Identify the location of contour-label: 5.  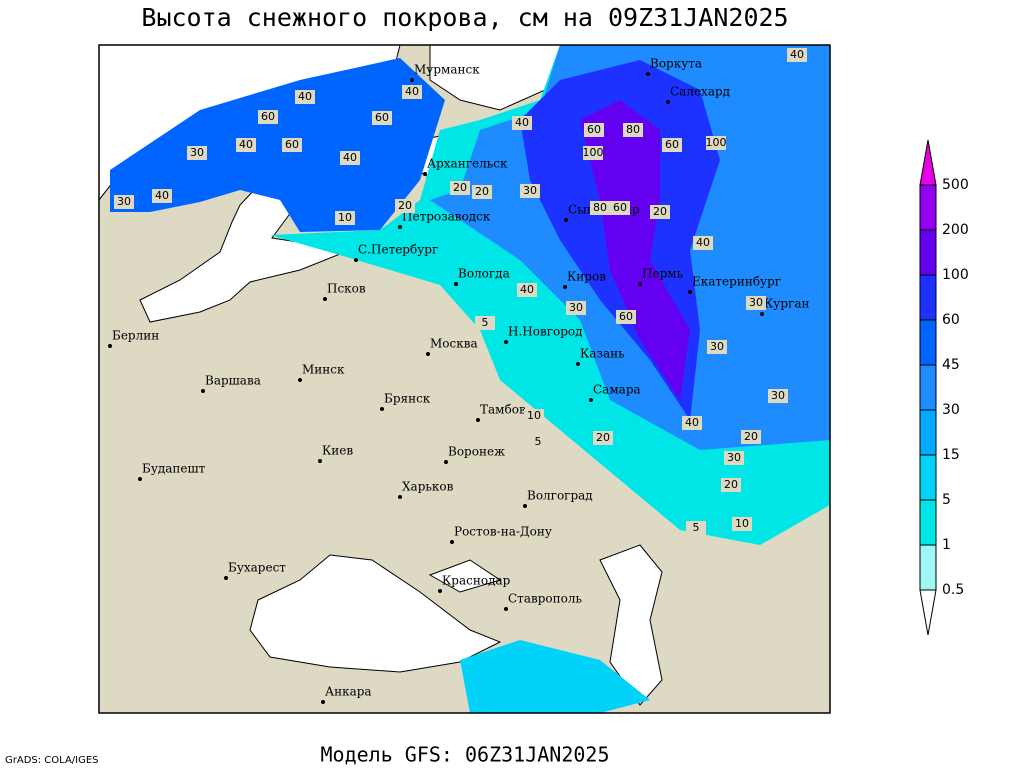
(485, 322).